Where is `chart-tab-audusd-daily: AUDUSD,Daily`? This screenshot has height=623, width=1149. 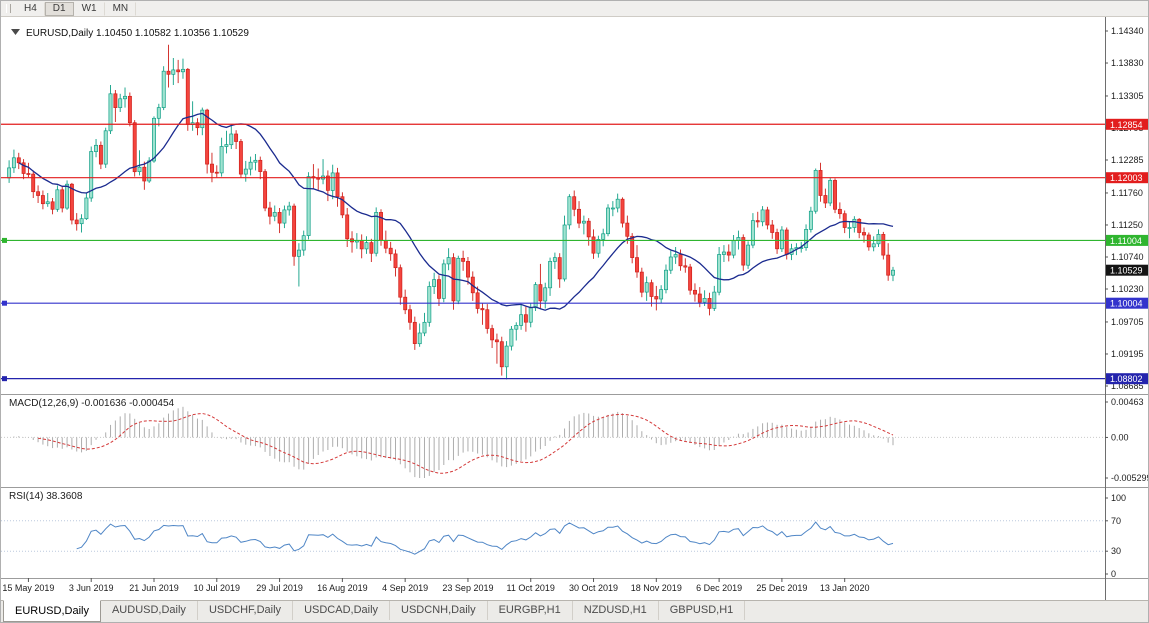 chart-tab-audusd-daily: AUDUSD,Daily is located at coordinates (149, 610).